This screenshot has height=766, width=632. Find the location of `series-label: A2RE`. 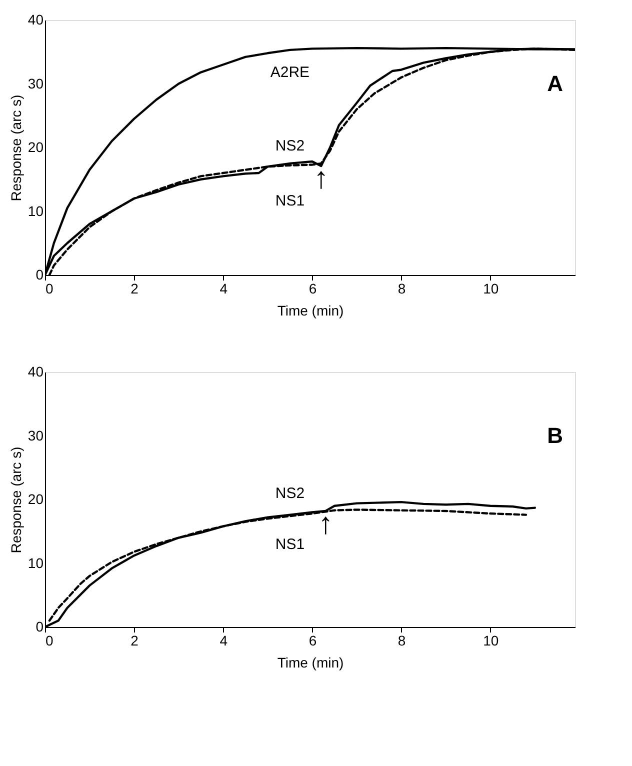

series-label: A2RE is located at coordinates (290, 72).